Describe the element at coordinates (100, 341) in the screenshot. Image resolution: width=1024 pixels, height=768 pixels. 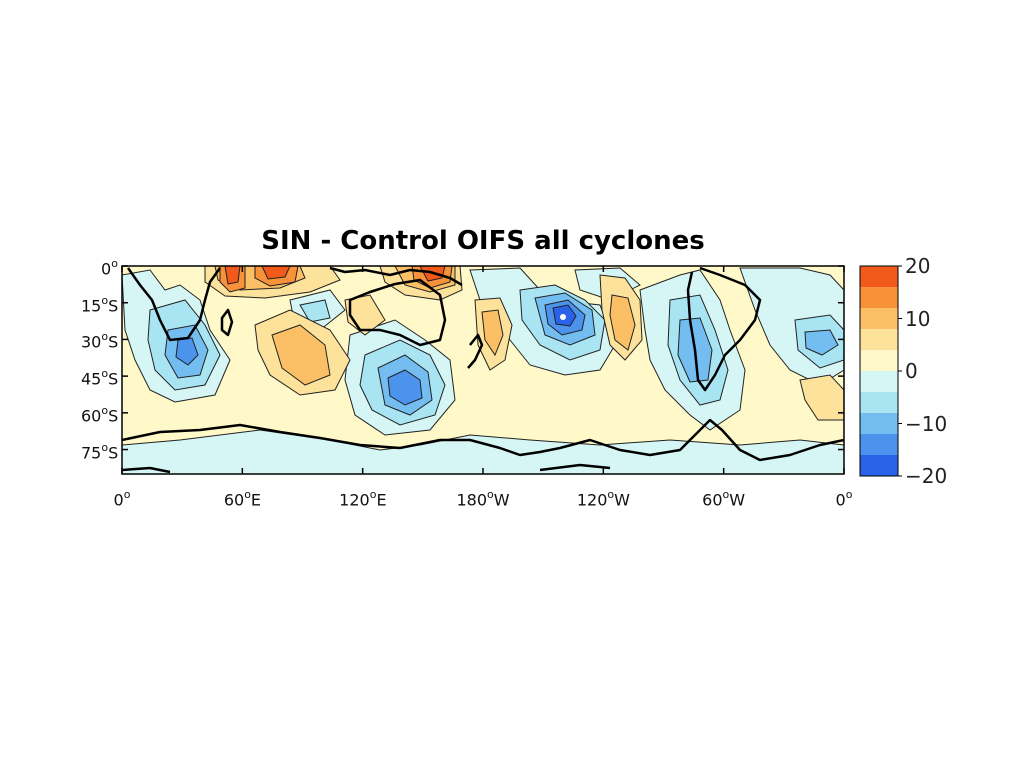
I see `y_ticks-label-2: 30oS` at that location.